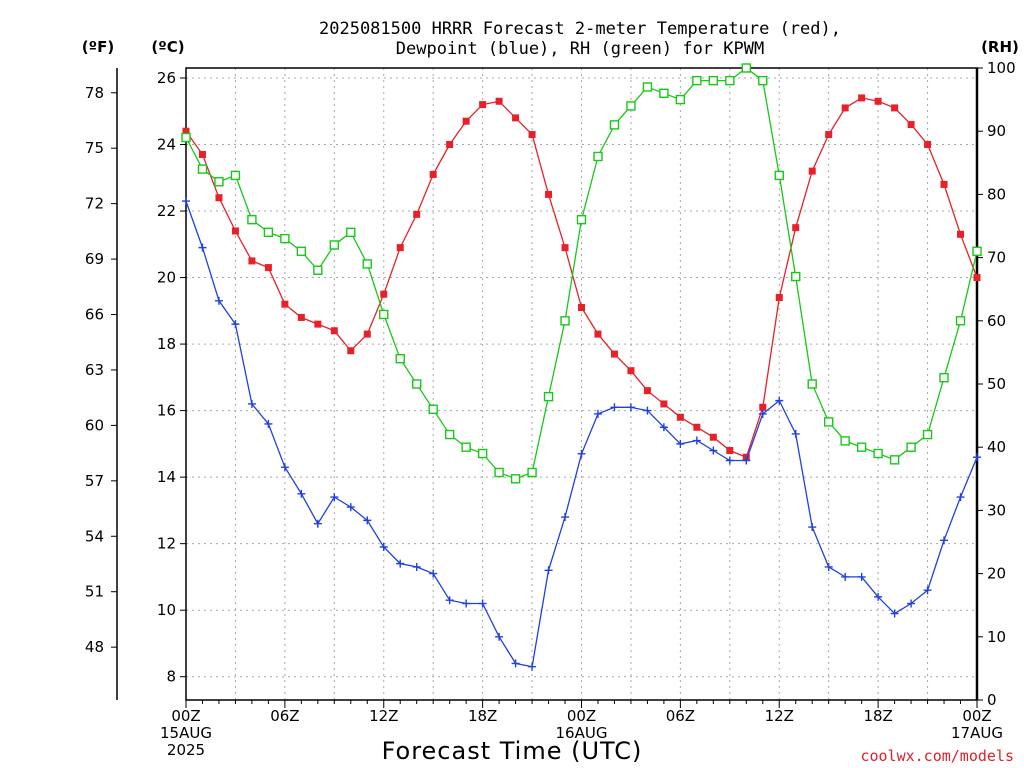  Describe the element at coordinates (996, 131) in the screenshot. I see `rh-tick-label: 90` at that location.